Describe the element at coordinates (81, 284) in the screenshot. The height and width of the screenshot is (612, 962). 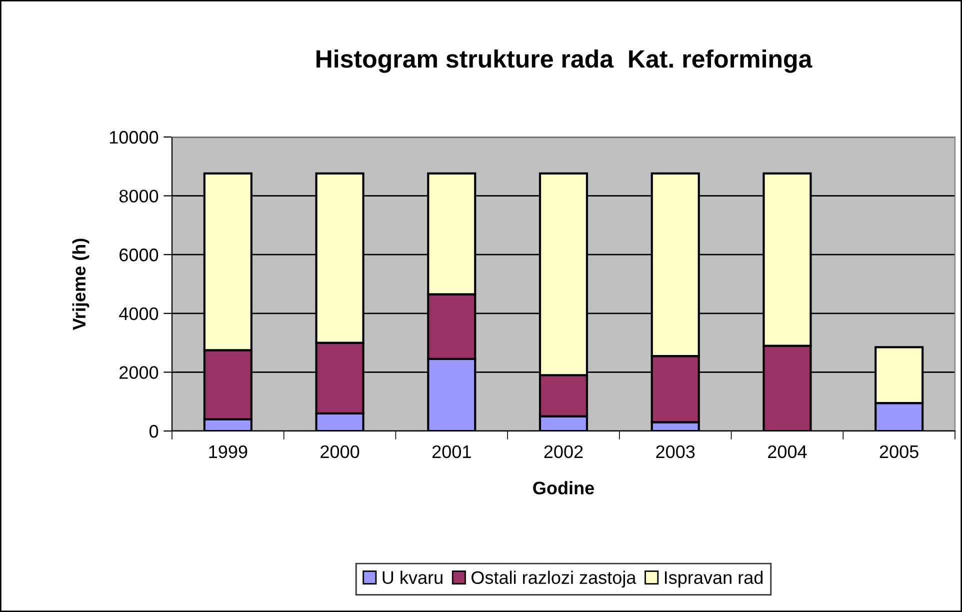
I see `y-axis-title: Vrijeme (h)` at that location.